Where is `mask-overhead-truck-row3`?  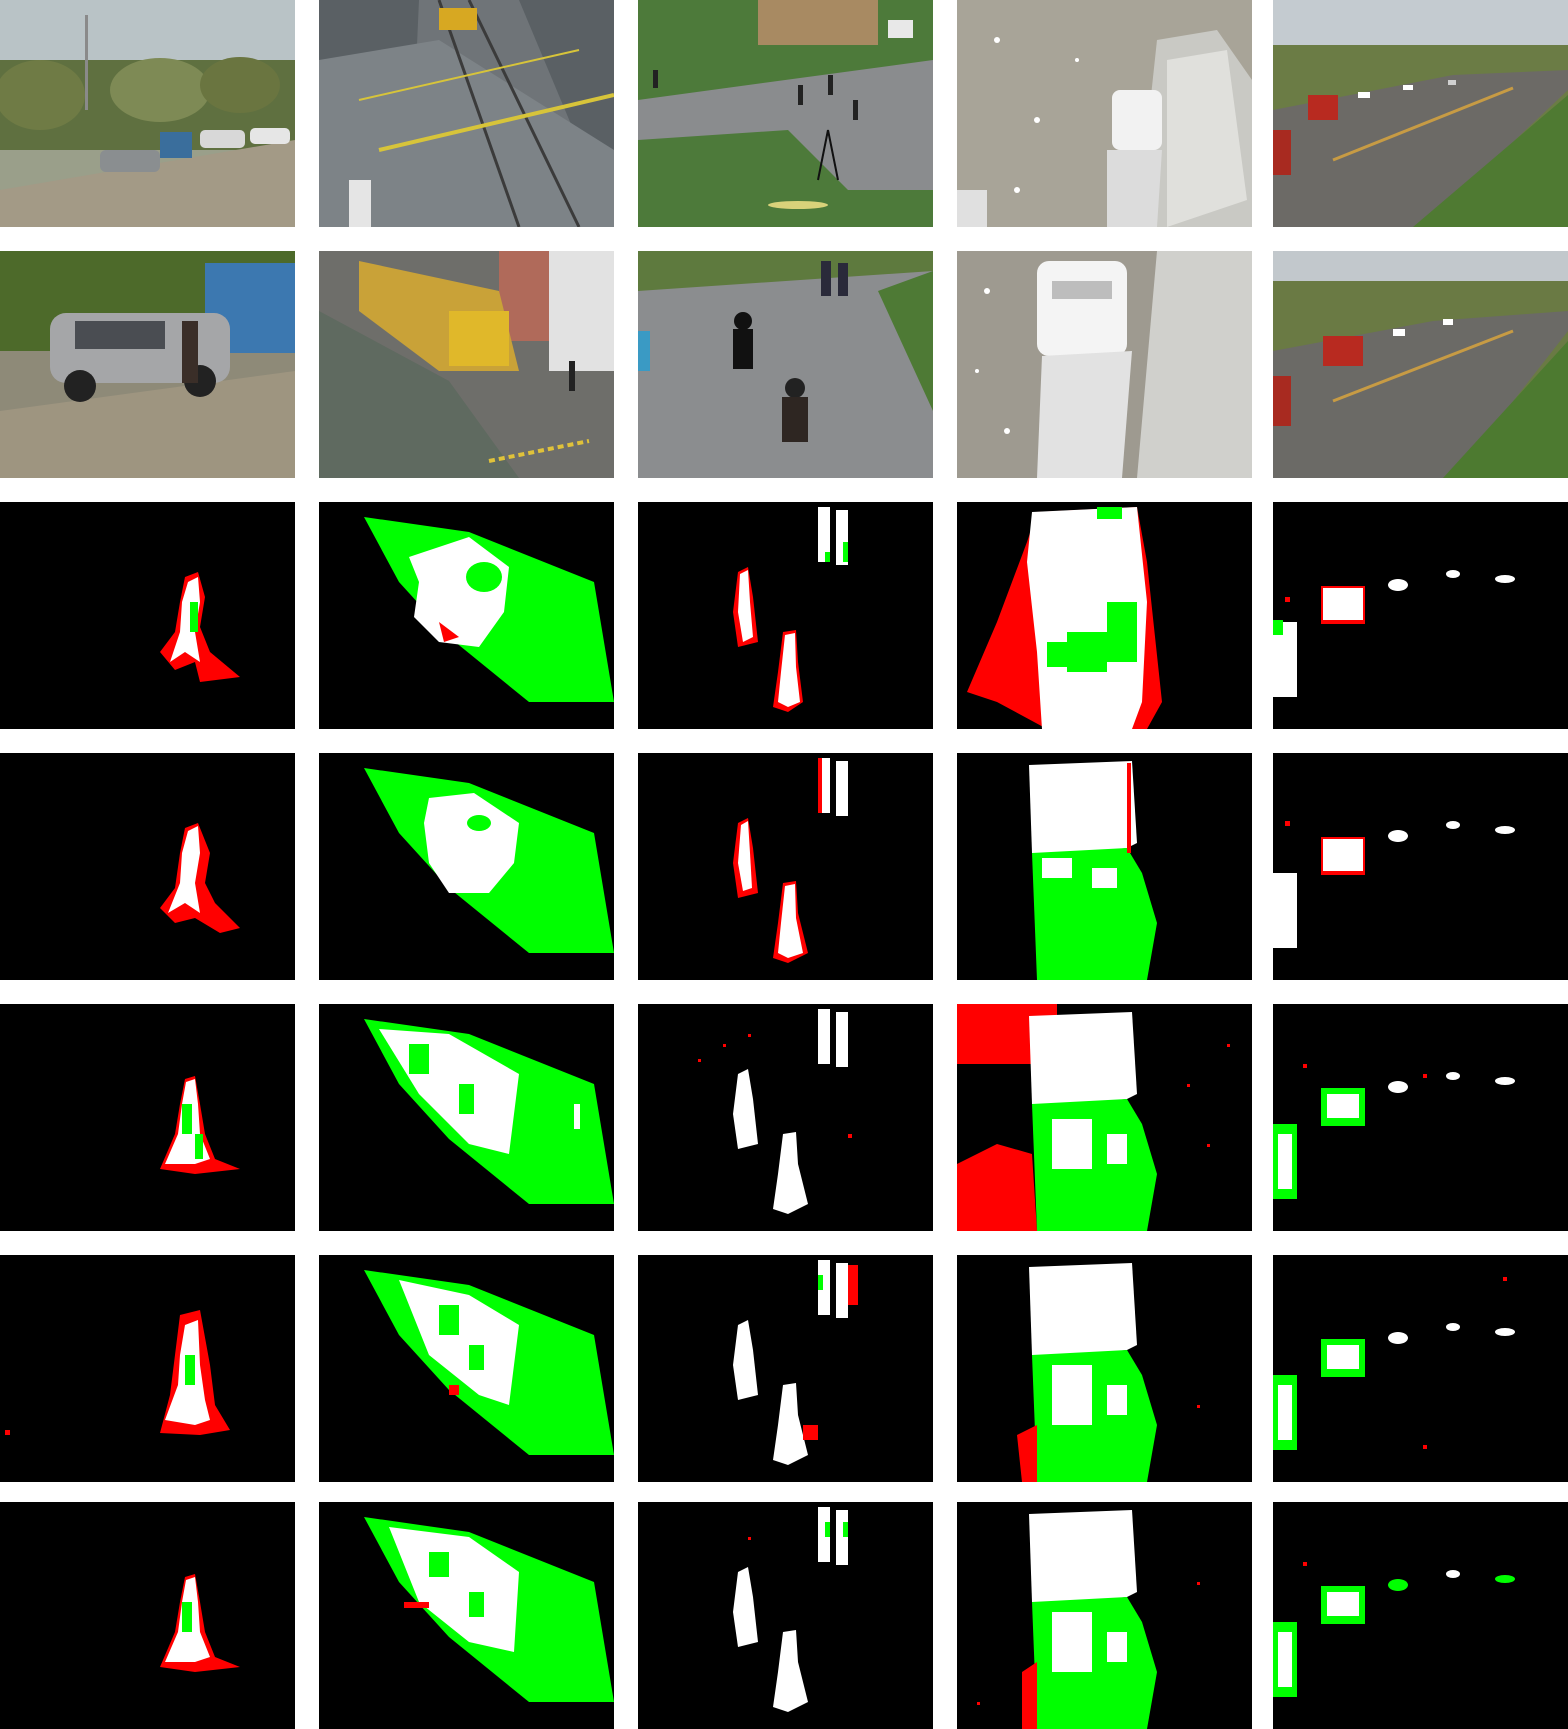 mask-overhead-truck-row3 is located at coordinates (1104, 615).